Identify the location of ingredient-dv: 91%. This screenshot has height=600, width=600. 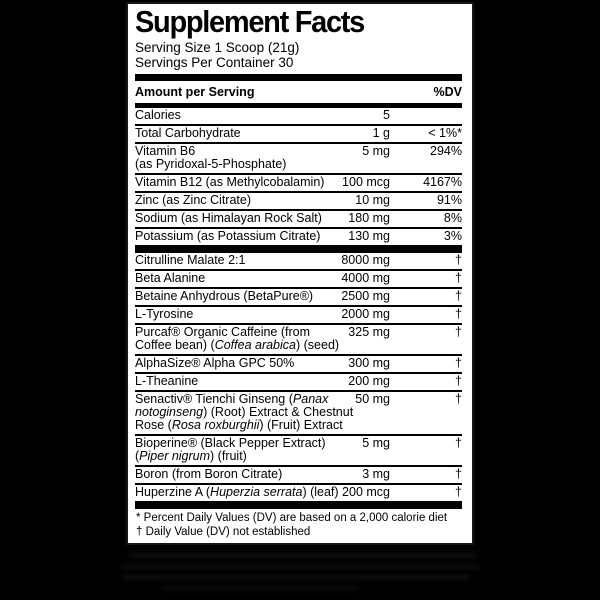
(449, 200).